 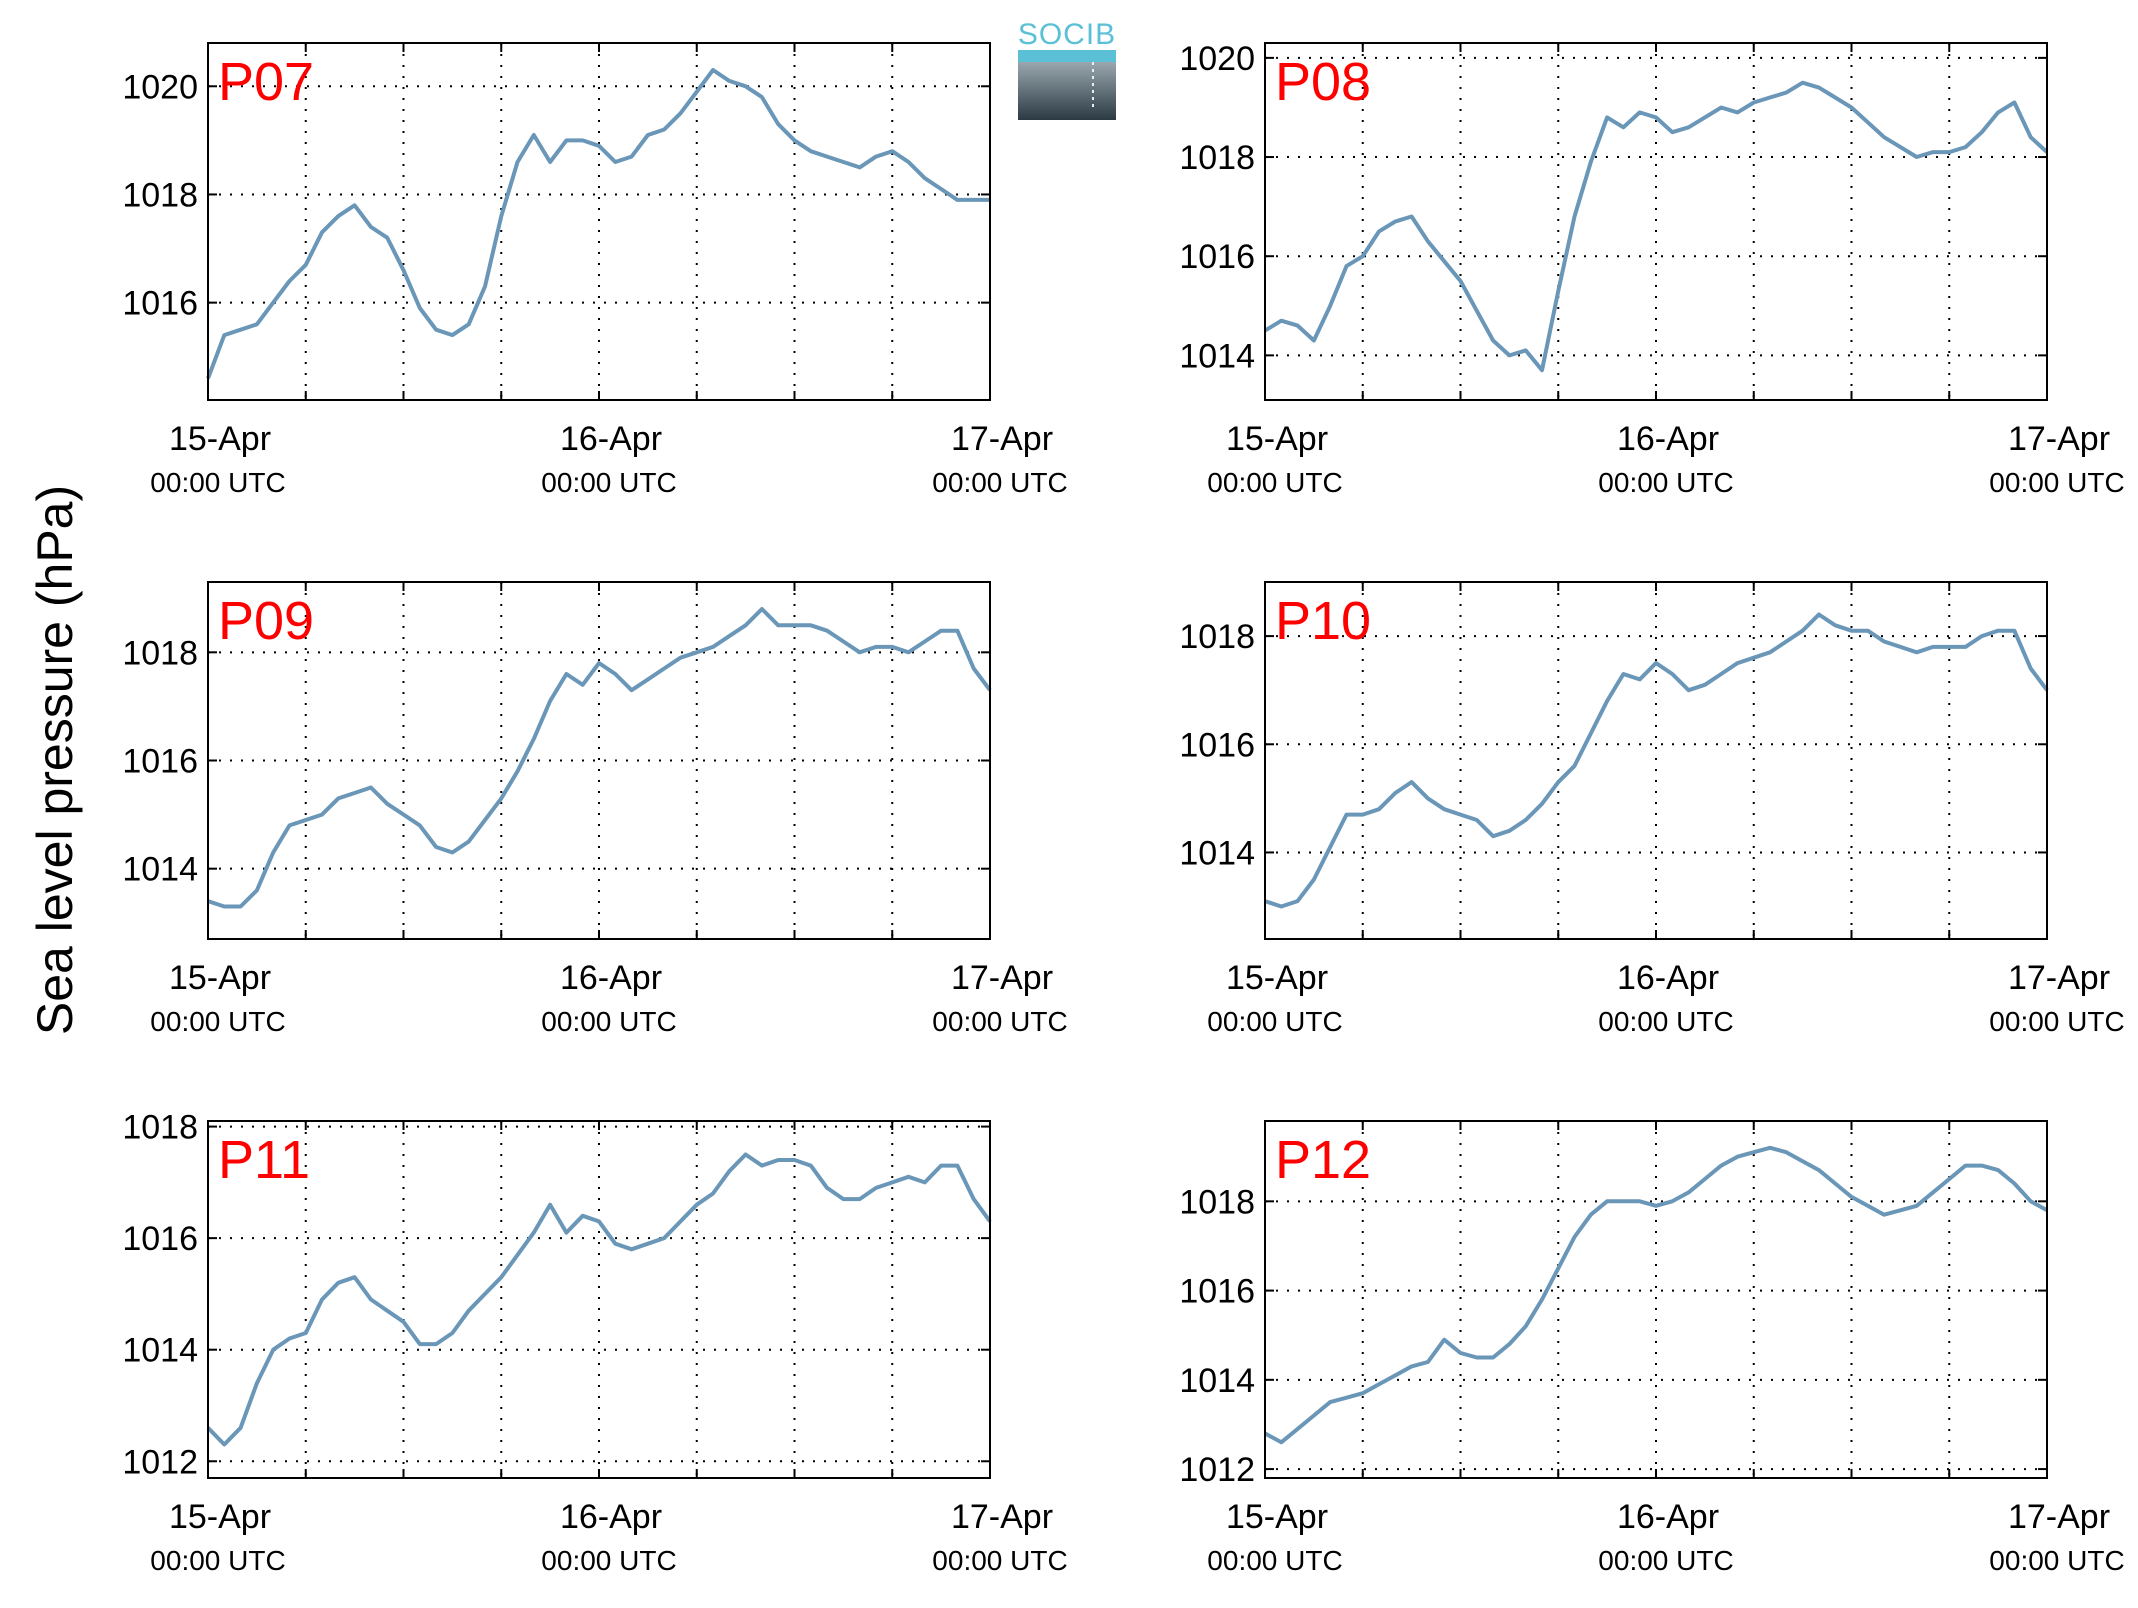 What do you see at coordinates (266, 621) in the screenshot?
I see `panel-label: P09` at bounding box center [266, 621].